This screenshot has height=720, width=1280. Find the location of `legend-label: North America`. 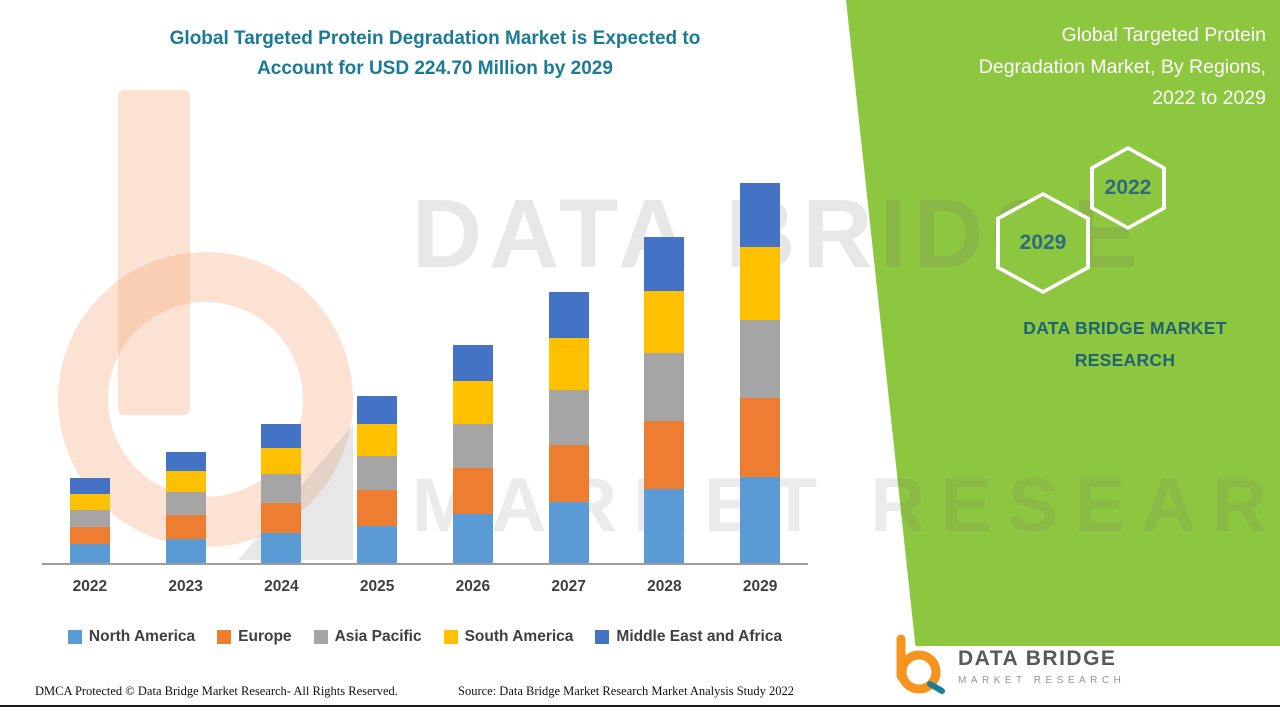

legend-label: North America is located at coordinates (142, 636).